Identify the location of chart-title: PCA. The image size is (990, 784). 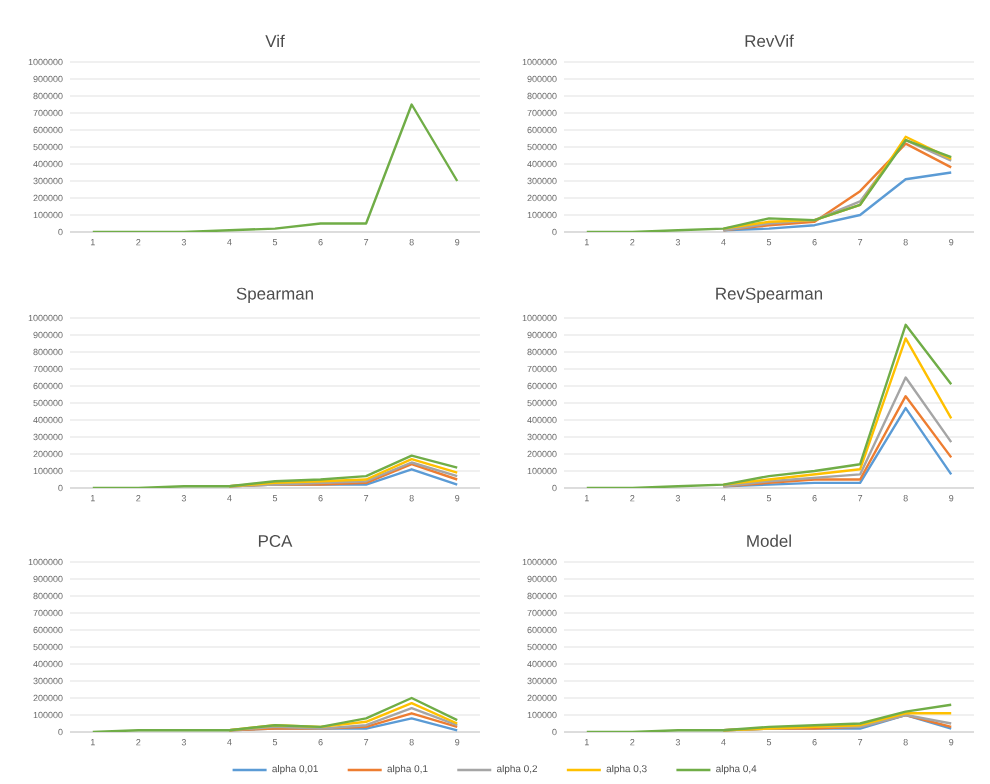
(275, 541).